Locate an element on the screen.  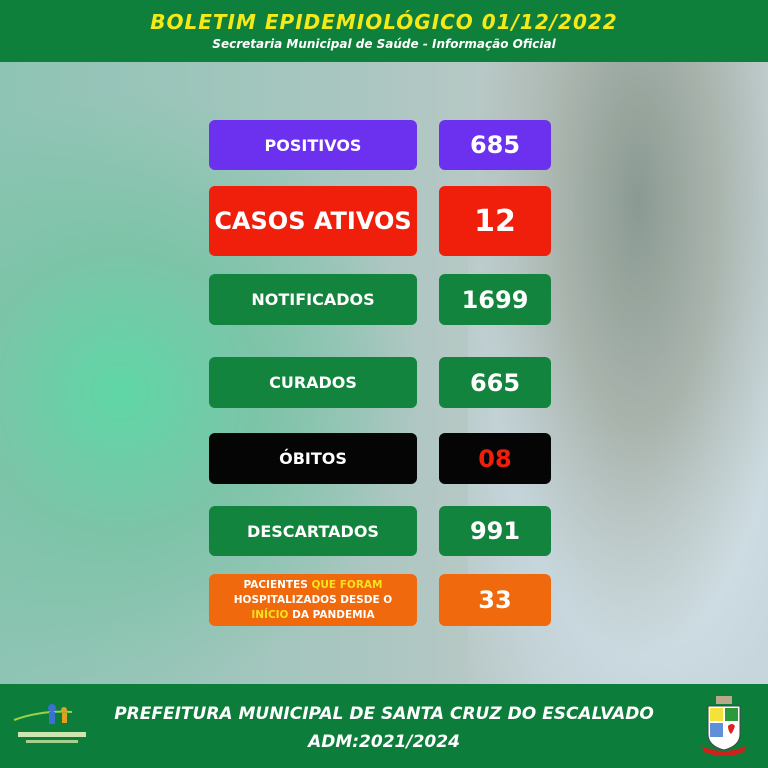
label-part: PACIENTES is located at coordinates (277, 585).